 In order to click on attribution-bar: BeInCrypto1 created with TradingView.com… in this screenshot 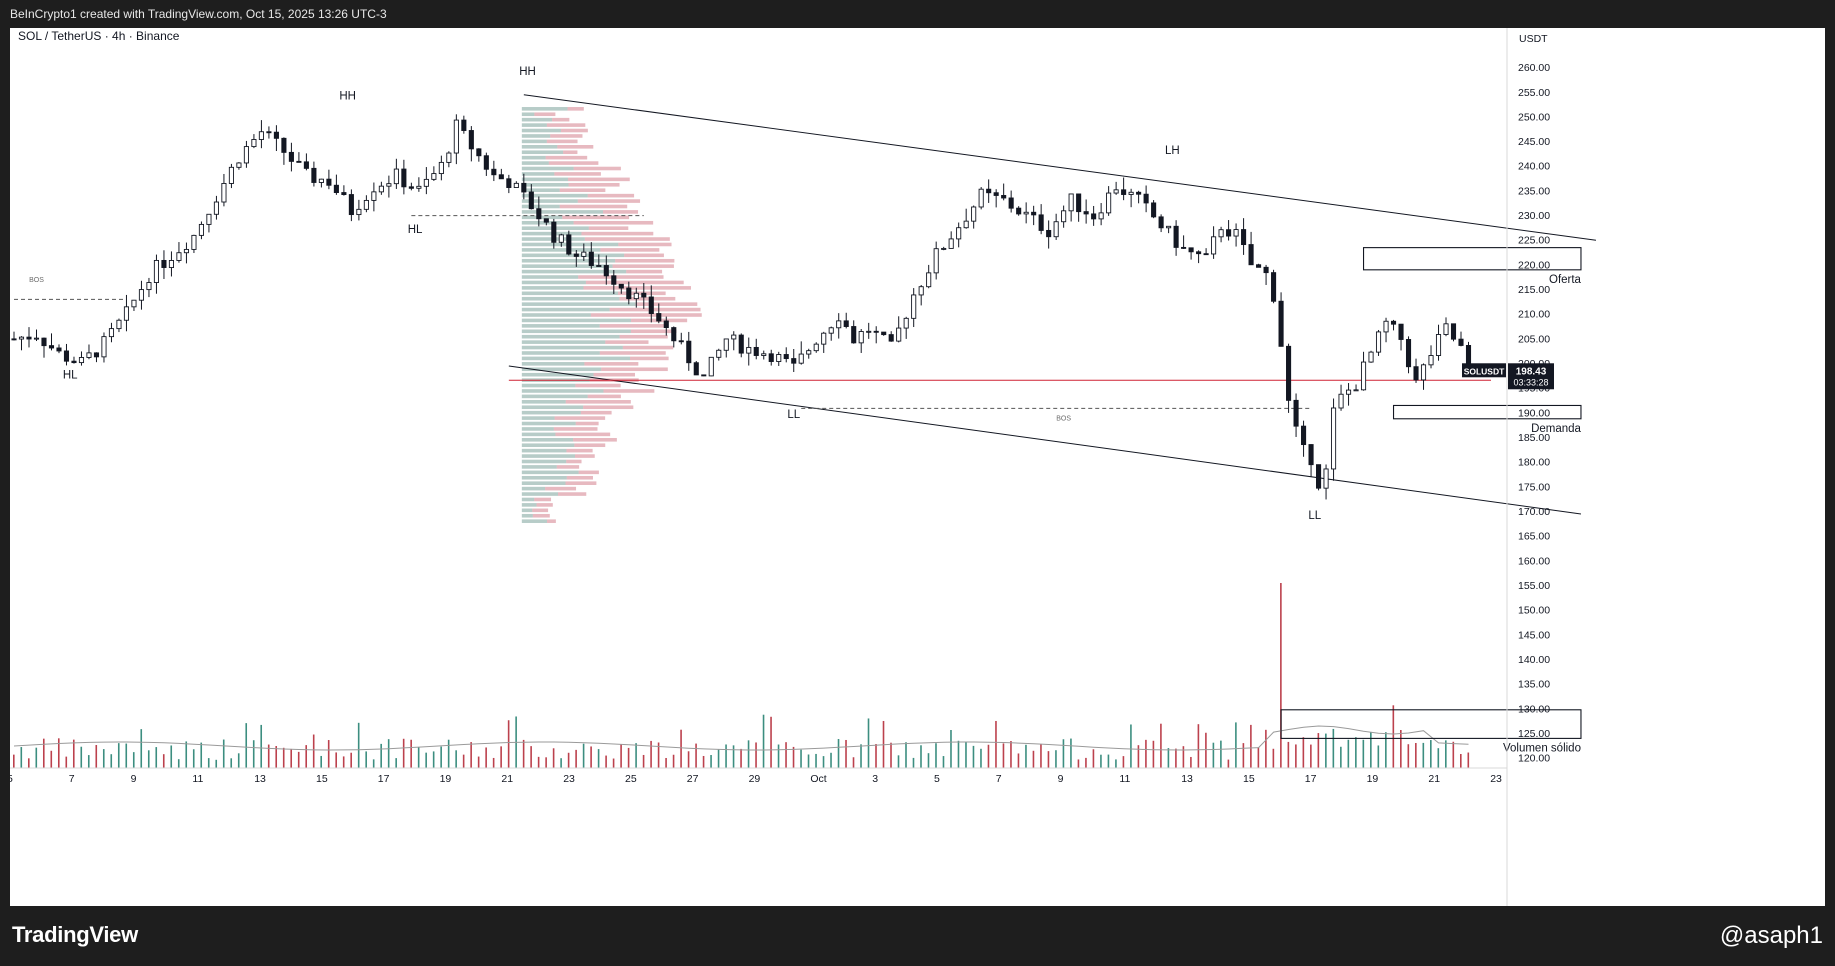, I will do `click(917, 14)`.